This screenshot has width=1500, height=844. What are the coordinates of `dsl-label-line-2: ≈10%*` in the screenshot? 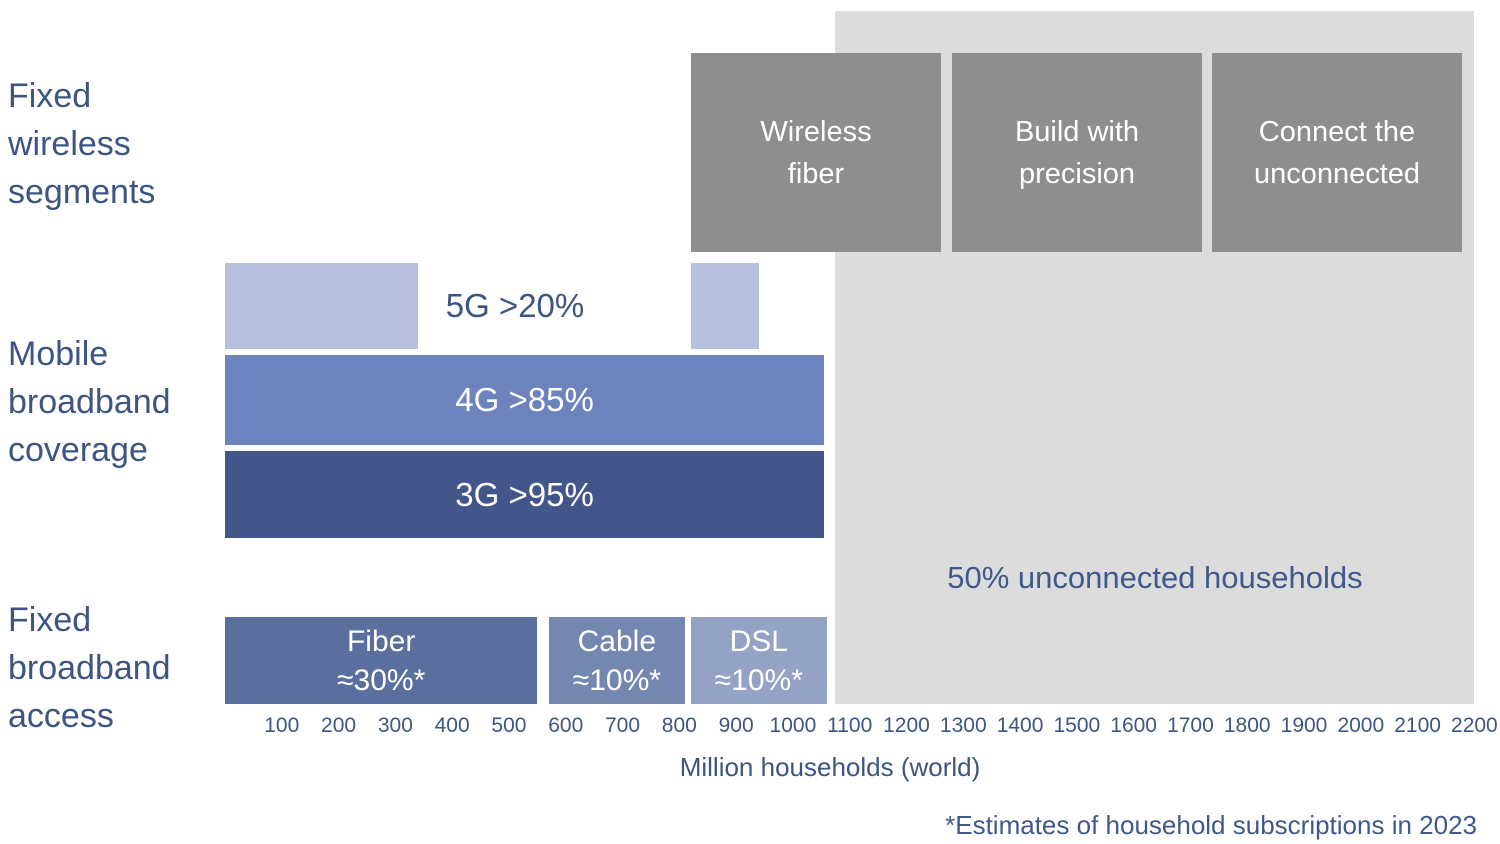 It's located at (758, 680).